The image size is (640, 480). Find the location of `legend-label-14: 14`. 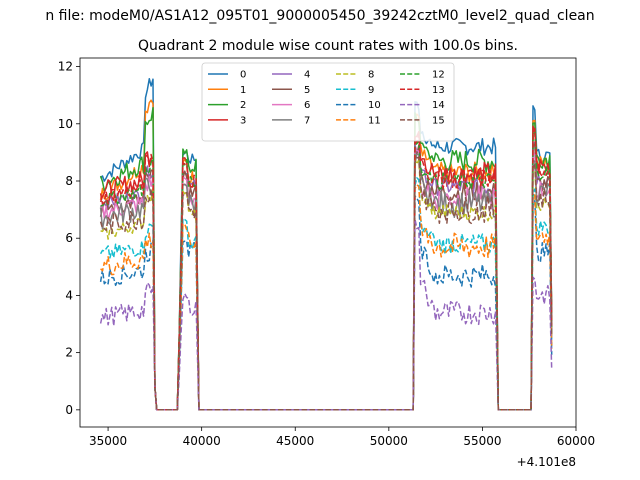

legend-label-14: 14 is located at coordinates (438, 105).